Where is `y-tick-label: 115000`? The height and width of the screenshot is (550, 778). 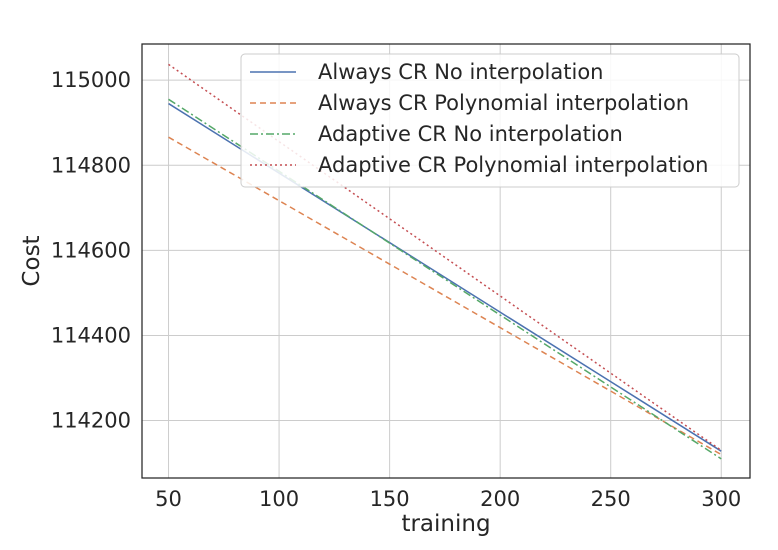
y-tick-label: 115000 is located at coordinates (91, 80).